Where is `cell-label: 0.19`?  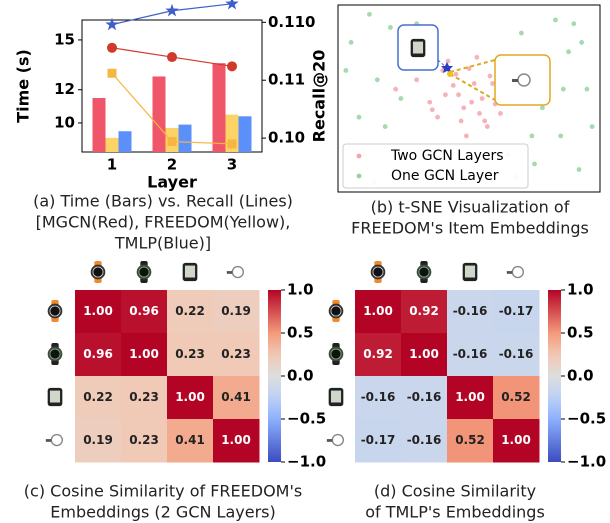
cell-label: 0.19 is located at coordinates (236, 311).